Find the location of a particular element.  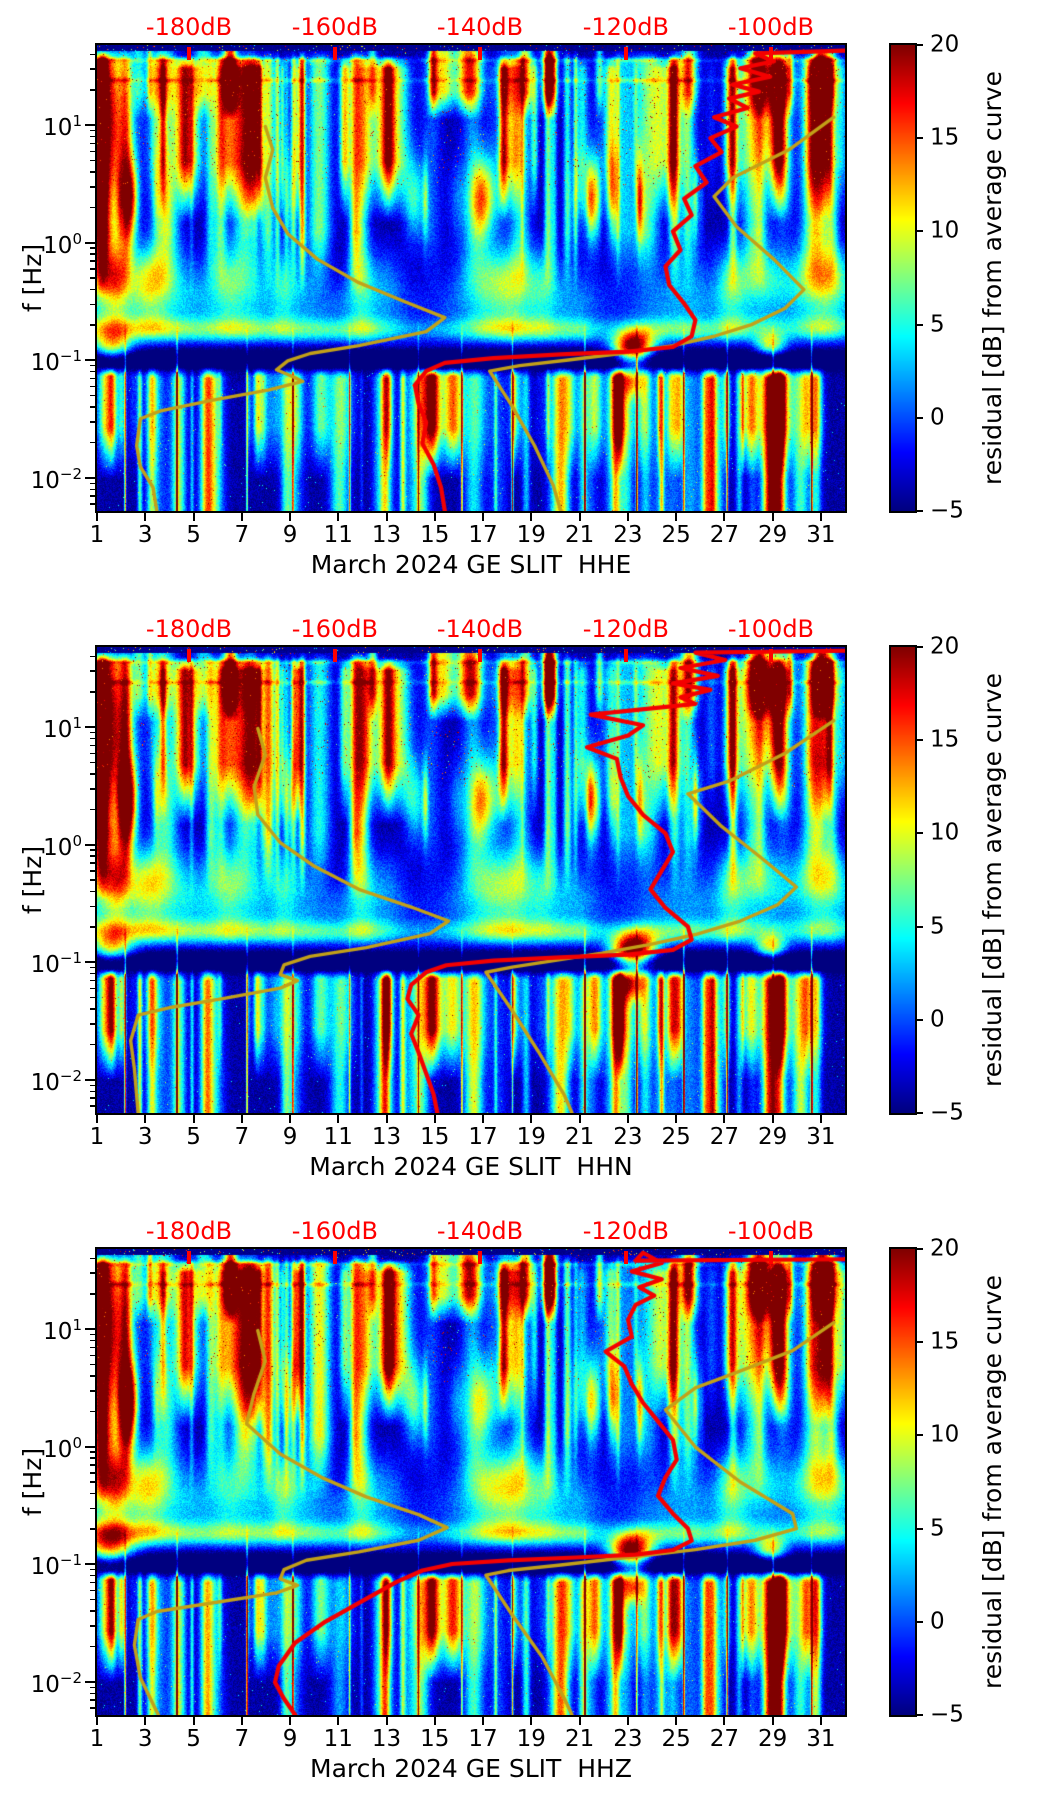

y-axis-tick-label: 10⁰ is located at coordinates (62, 1448).